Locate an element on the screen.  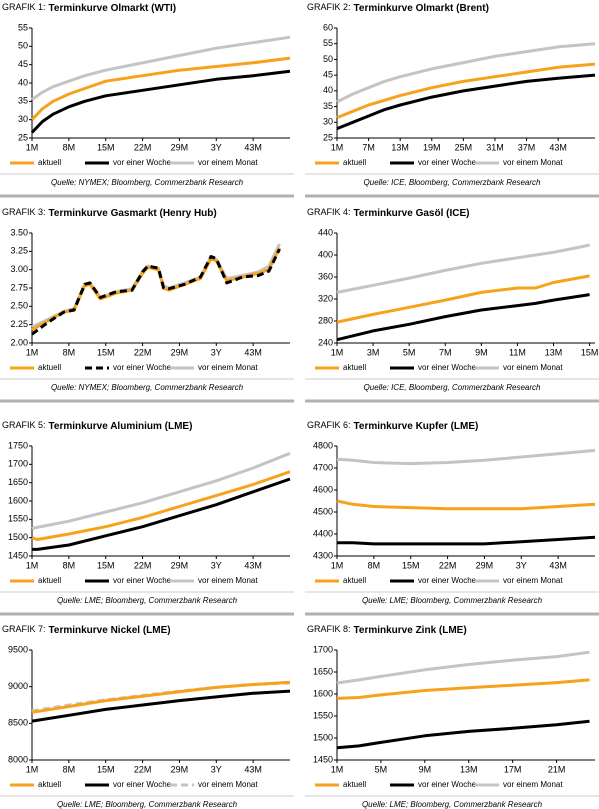
chart-title: GRAFIK 8: Terminkurve Zink (LME) is located at coordinates (387, 629).